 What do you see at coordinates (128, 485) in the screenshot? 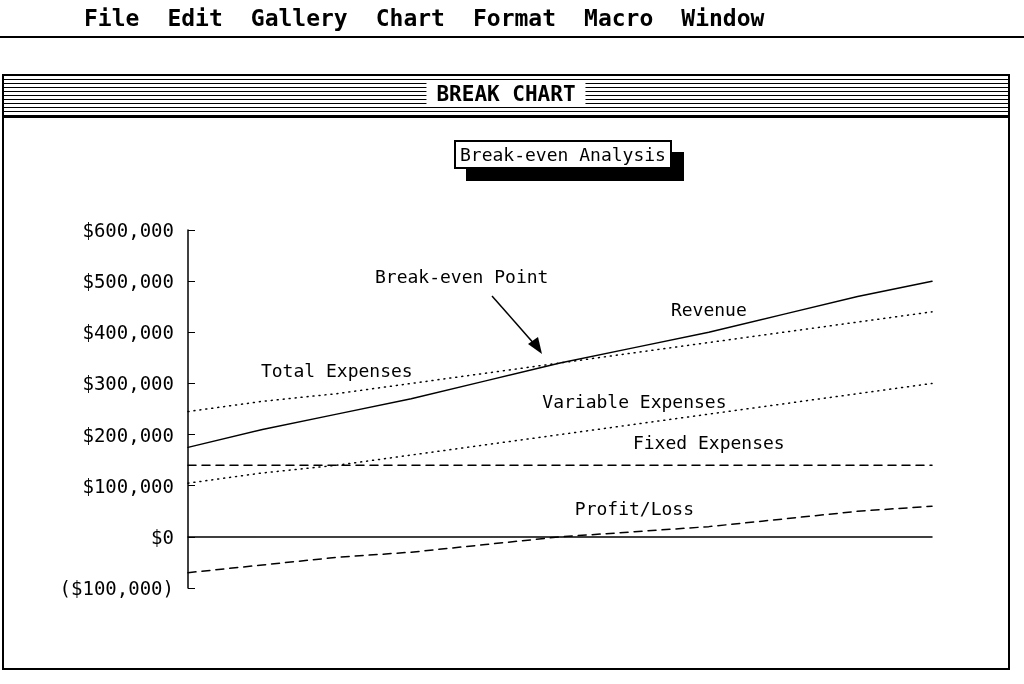
I see `y-tick-label: $100,000` at bounding box center [128, 485].